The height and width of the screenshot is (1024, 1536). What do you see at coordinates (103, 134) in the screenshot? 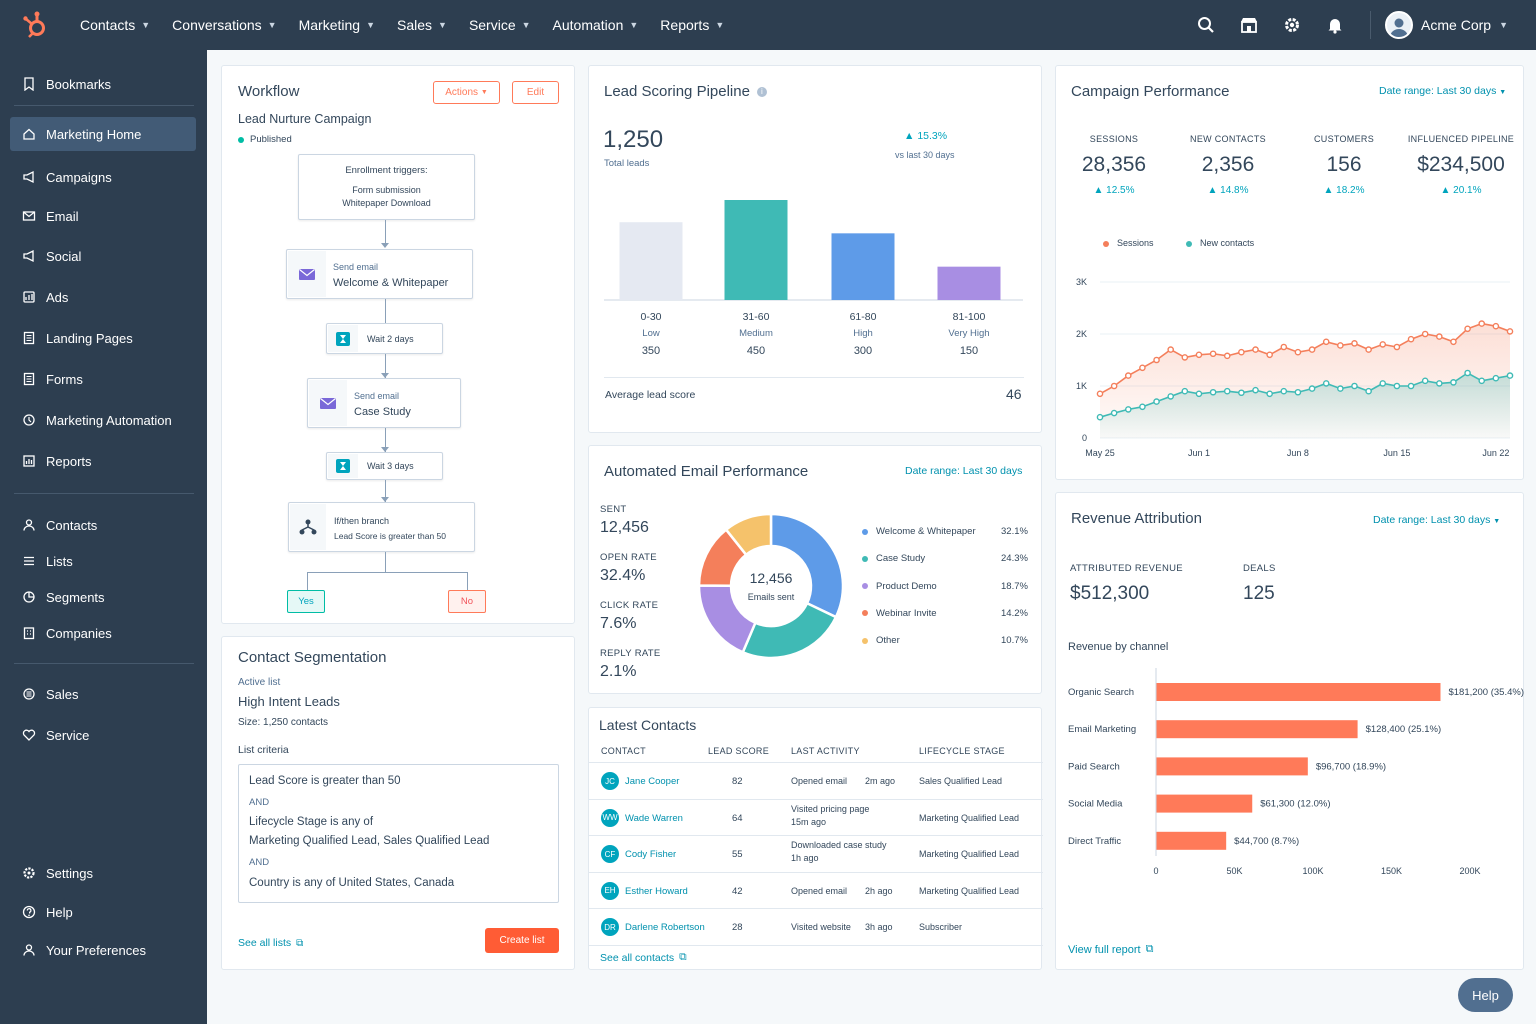
I see `sidebar-item-marketing-home: Marketing Home` at bounding box center [103, 134].